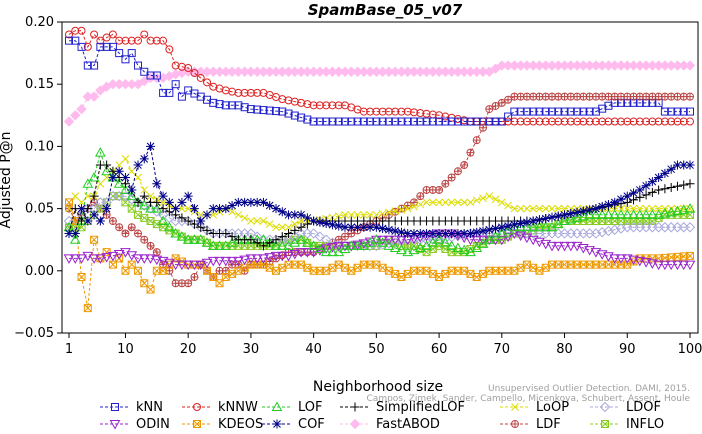 This screenshot has width=702, height=434. Describe the element at coordinates (34, 333) in the screenshot. I see `y-tick-label: −0.05` at that location.